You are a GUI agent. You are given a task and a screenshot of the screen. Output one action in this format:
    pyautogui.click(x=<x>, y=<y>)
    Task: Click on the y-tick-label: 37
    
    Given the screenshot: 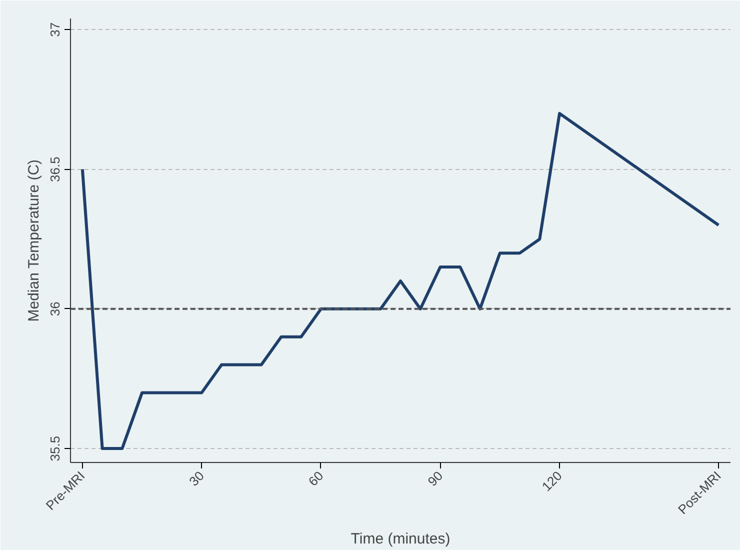 What is the action you would take?
    pyautogui.click(x=55, y=29)
    